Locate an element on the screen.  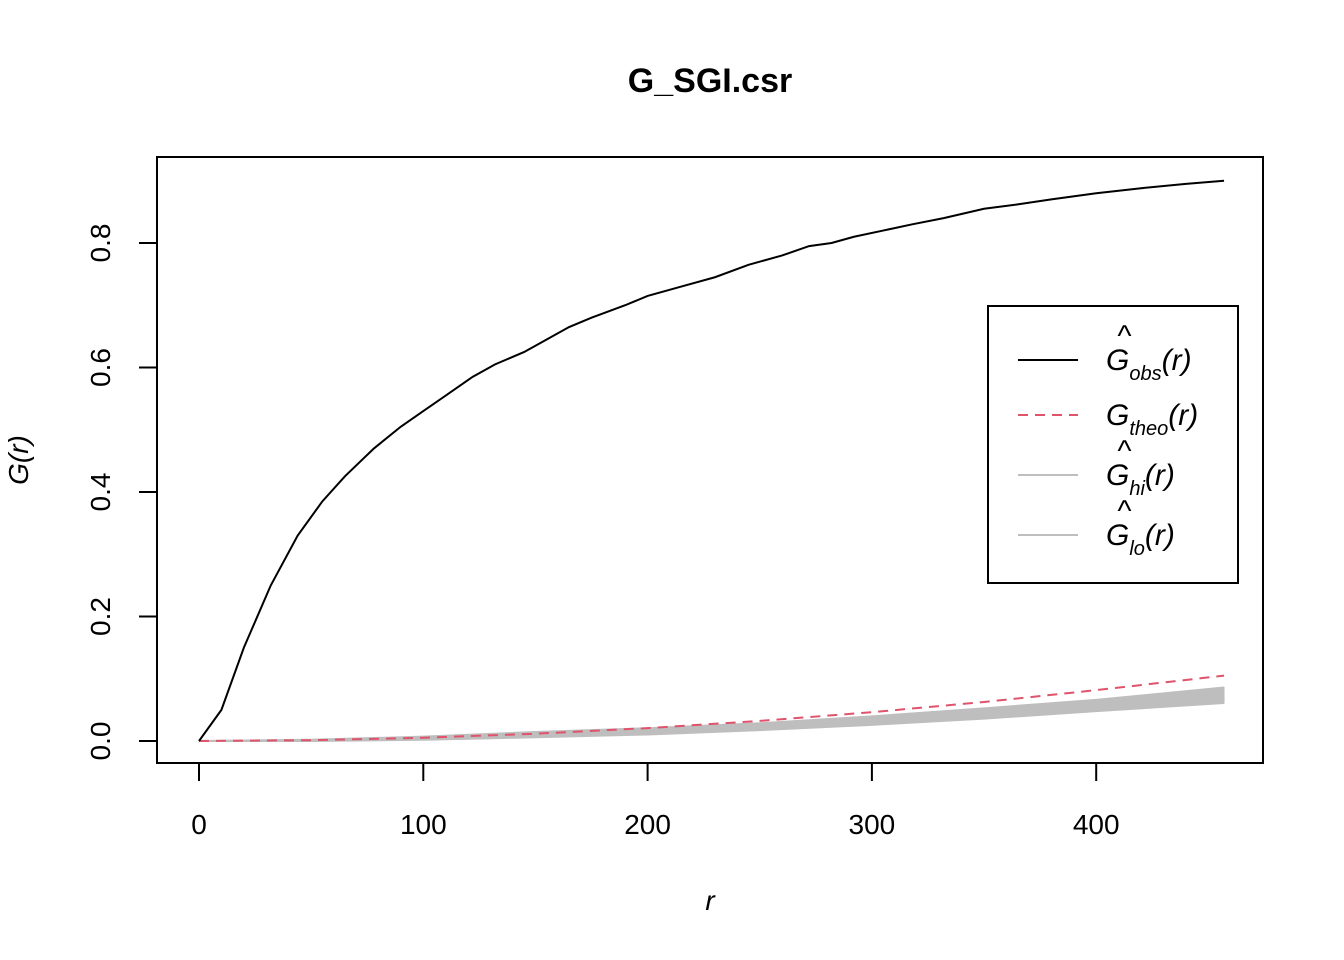
y-axis: 0.0 0.2 0.4 0.6 0.8 is located at coordinates (121, 492).